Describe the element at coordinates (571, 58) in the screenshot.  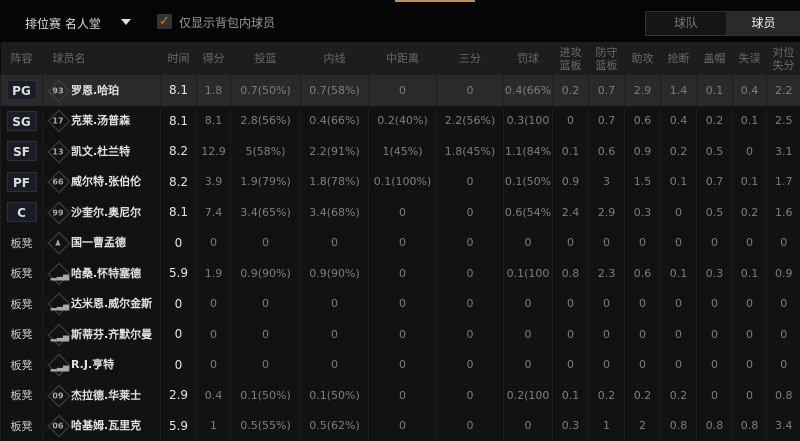
I see `column-header: 进攻篮板` at that location.